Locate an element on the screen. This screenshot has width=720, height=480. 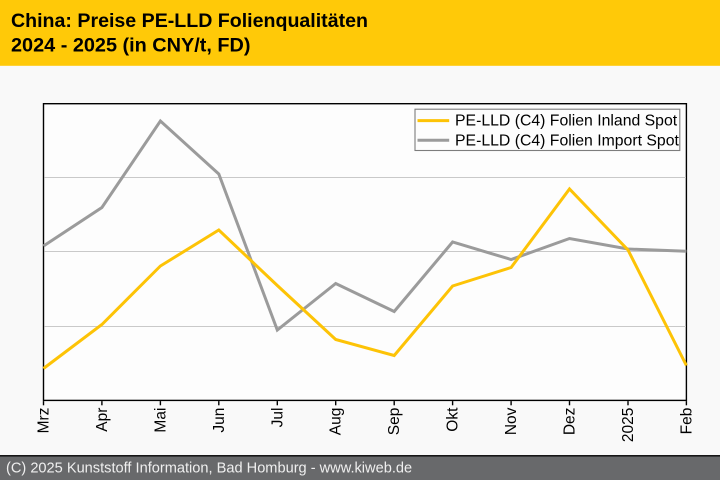
svg-text: PE-LLD (C4) Folien Inland Spot is located at coordinates (566, 121).